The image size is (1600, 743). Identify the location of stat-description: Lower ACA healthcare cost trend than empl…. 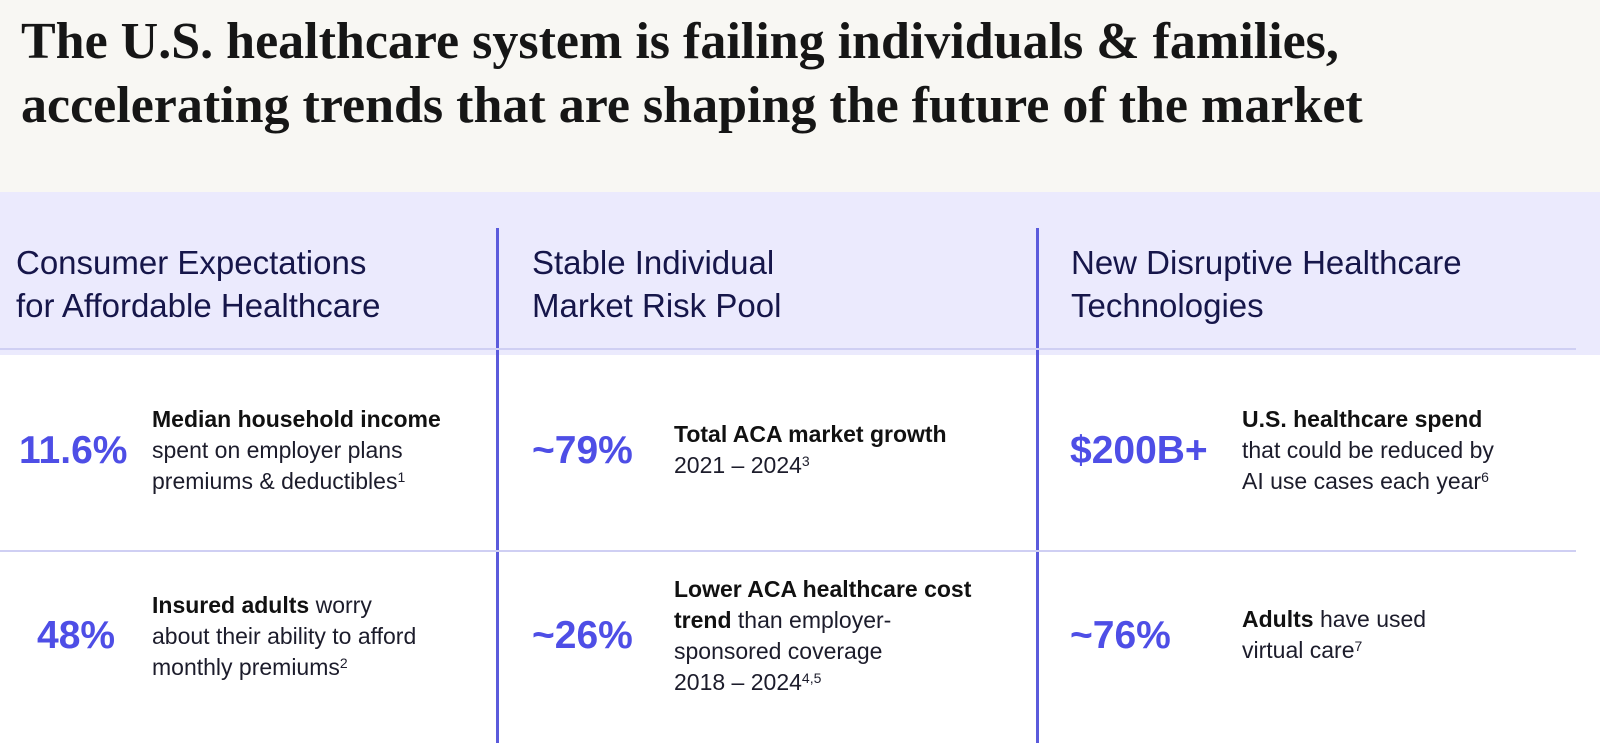
(822, 636).